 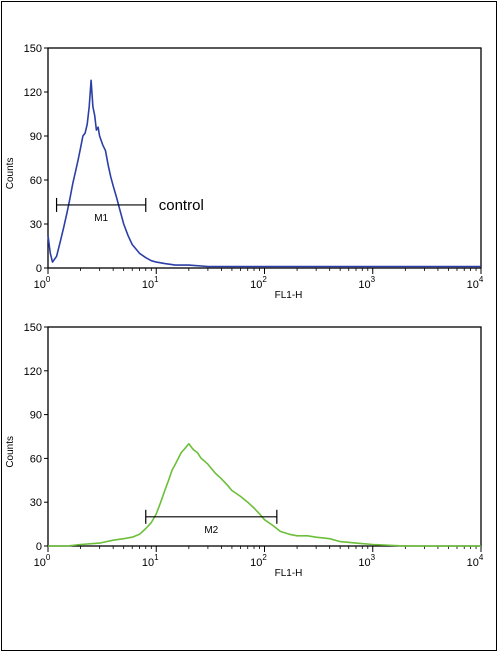 What do you see at coordinates (211, 530) in the screenshot?
I see `gate-label: M2` at bounding box center [211, 530].